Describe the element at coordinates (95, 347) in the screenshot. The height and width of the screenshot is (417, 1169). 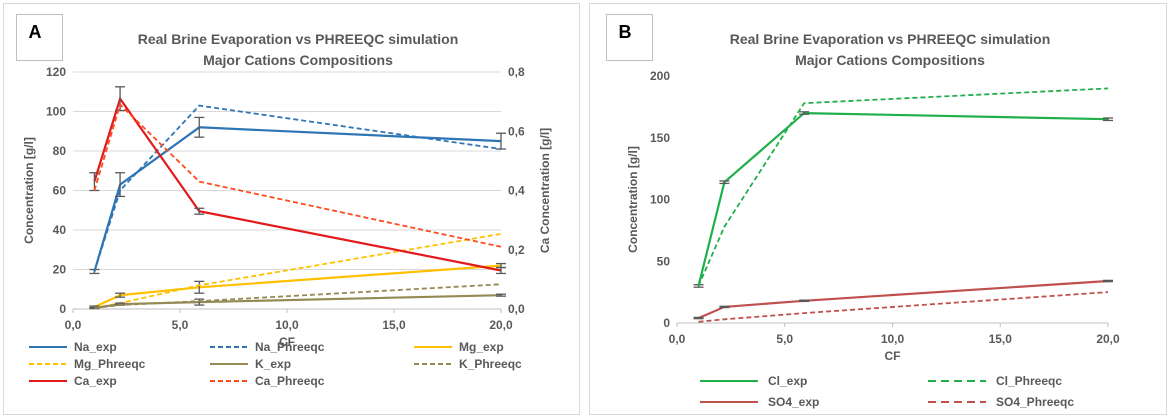
I see `legend-label: Na_exp` at that location.